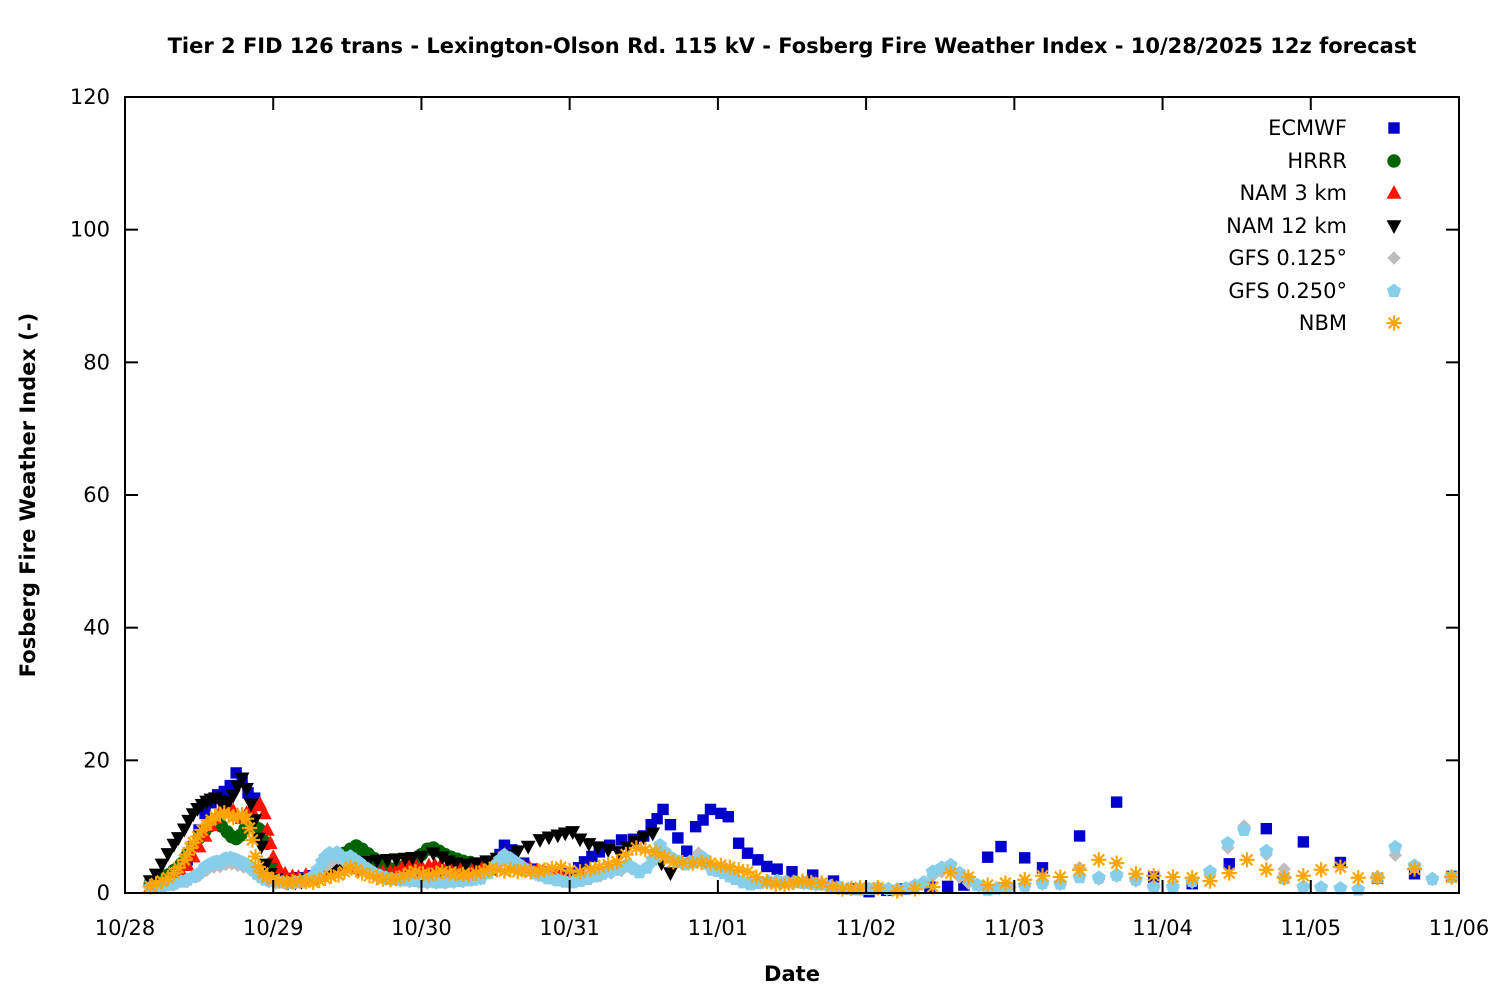 Image resolution: width=1500 pixels, height=1000 pixels. Describe the element at coordinates (96, 760) in the screenshot. I see `y-tick-label: 20` at that location.